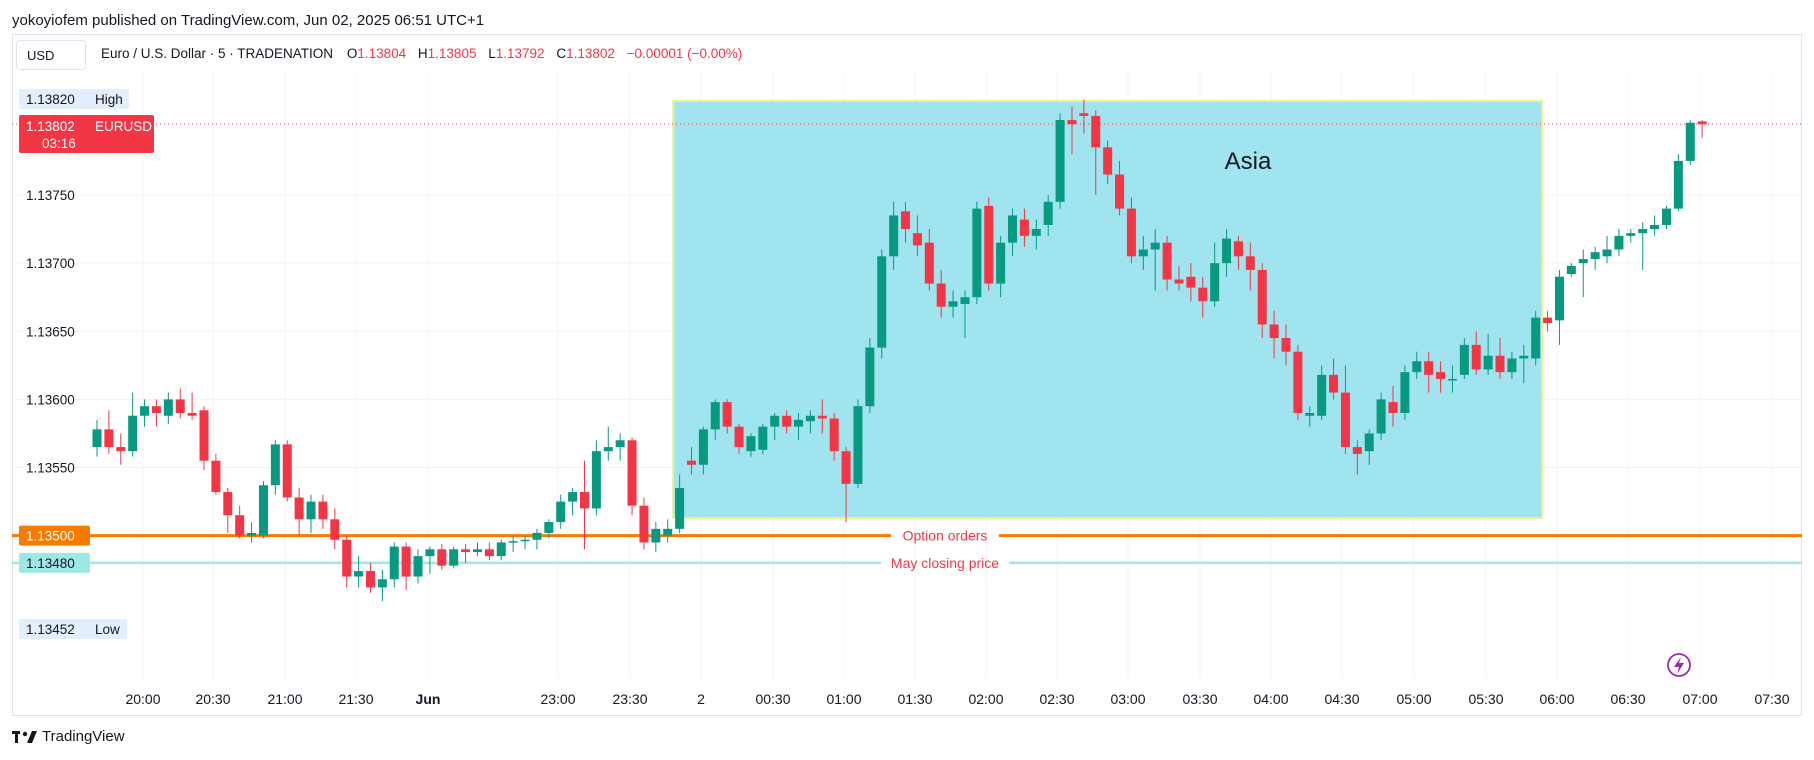  What do you see at coordinates (284, 699) in the screenshot?
I see `x-tick-label: 21:00` at bounding box center [284, 699].